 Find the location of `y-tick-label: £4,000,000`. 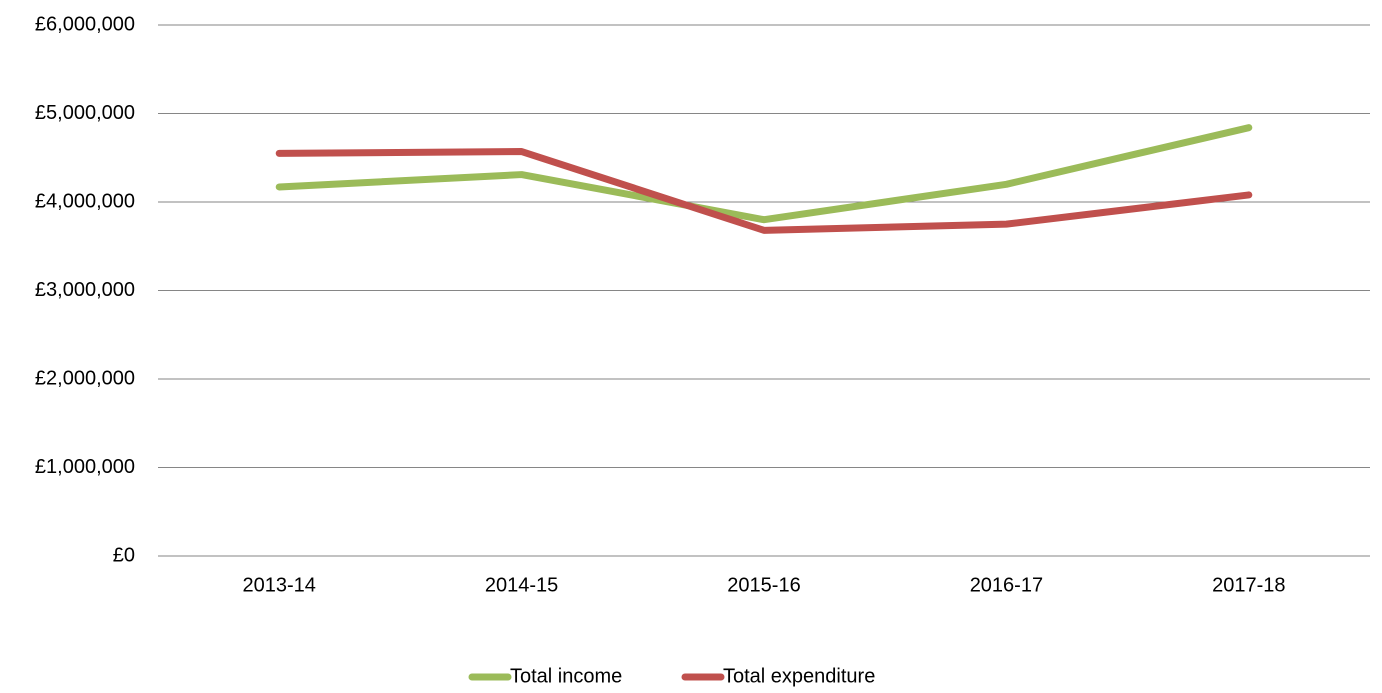

y-tick-label: £4,000,000 is located at coordinates (85, 201).